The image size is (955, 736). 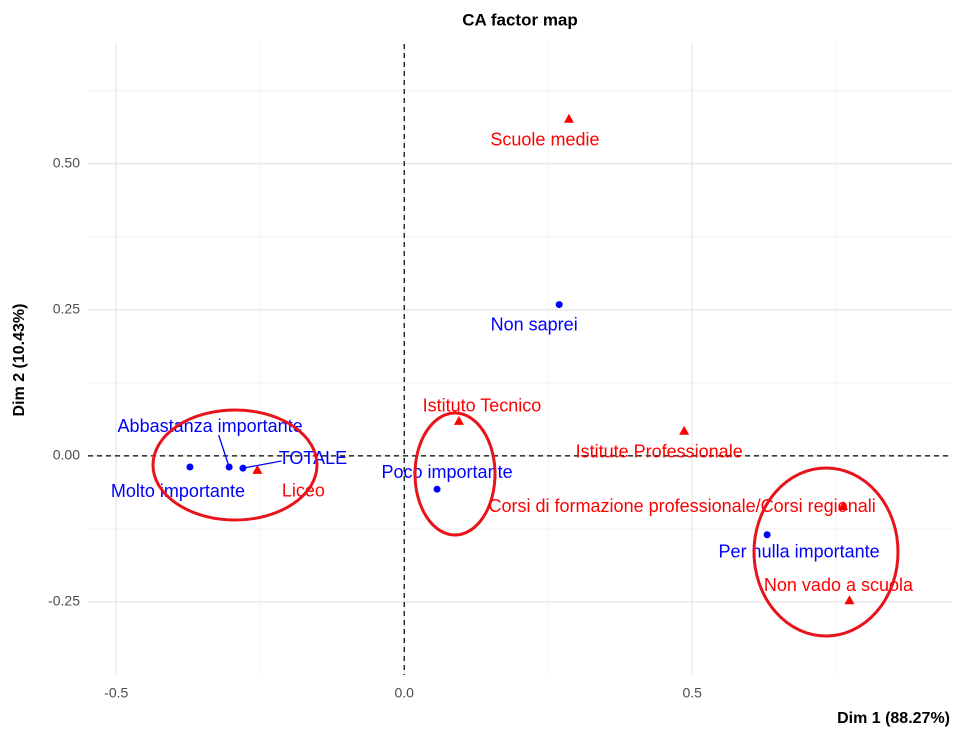 I want to click on y-tick-label: 0.00, so click(x=66, y=455).